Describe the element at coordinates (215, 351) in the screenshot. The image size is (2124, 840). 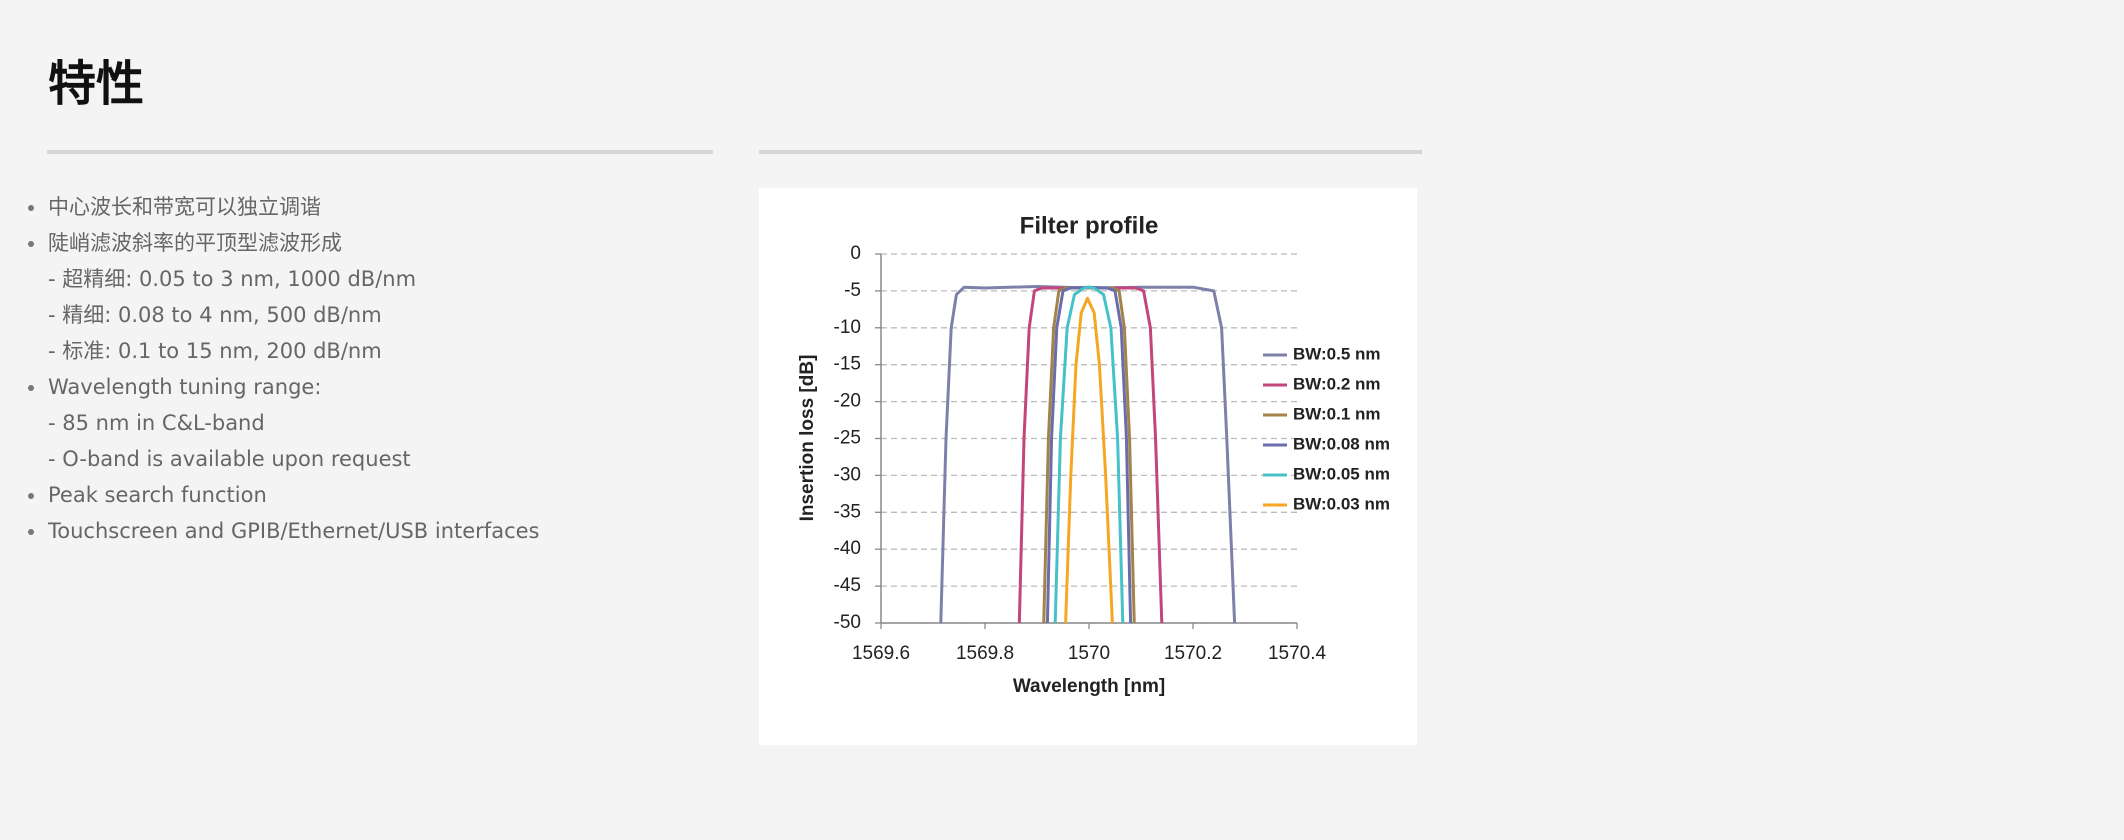
I see `feature-detail: - 标准: 0.1 to 15 nm, 200 dB/nm` at that location.